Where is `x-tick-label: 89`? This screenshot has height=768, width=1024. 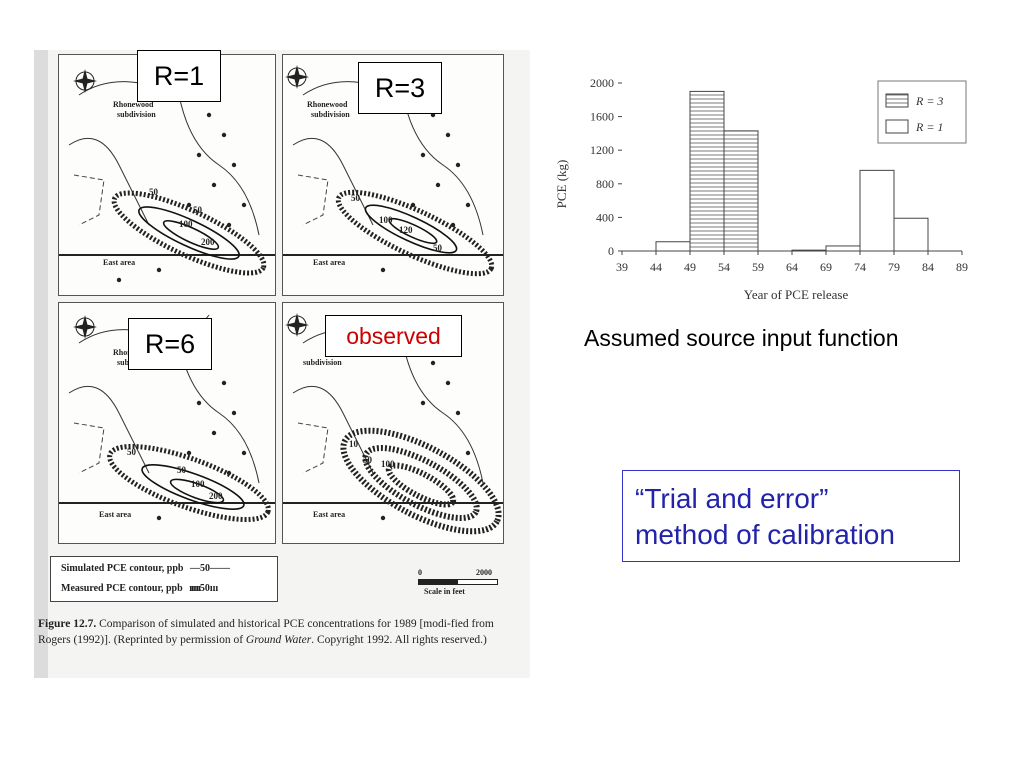 x-tick-label: 89 is located at coordinates (962, 267).